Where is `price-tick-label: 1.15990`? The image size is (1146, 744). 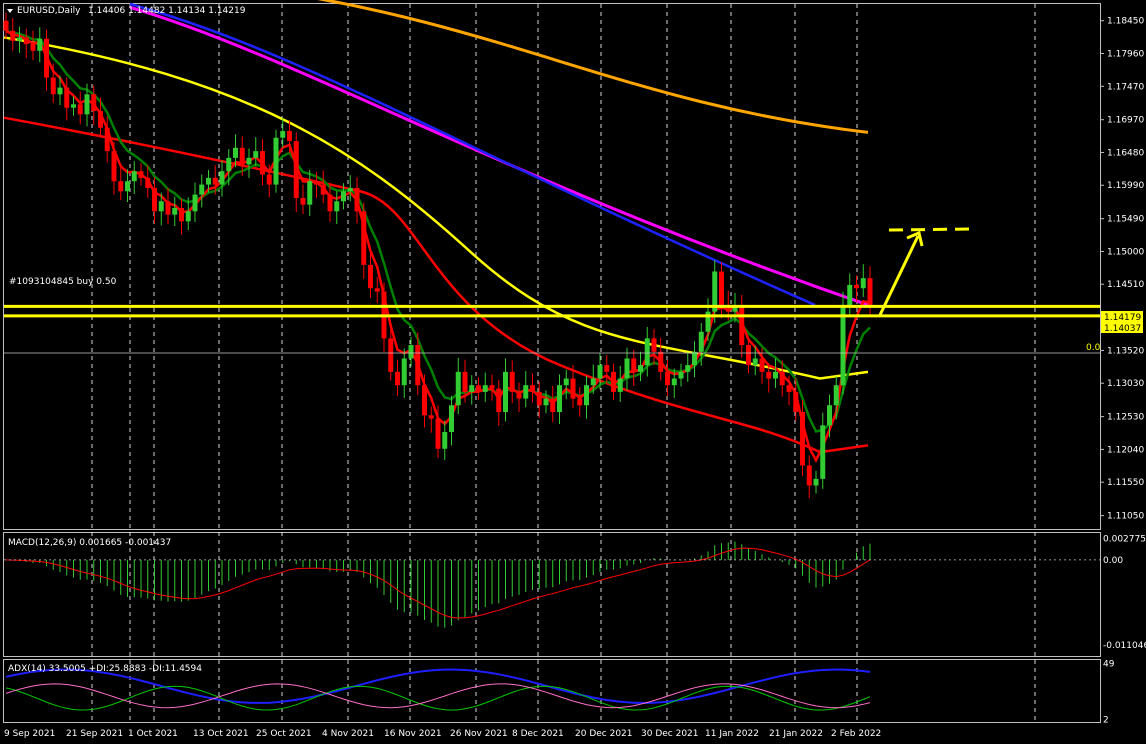
price-tick-label: 1.15990 is located at coordinates (1125, 186).